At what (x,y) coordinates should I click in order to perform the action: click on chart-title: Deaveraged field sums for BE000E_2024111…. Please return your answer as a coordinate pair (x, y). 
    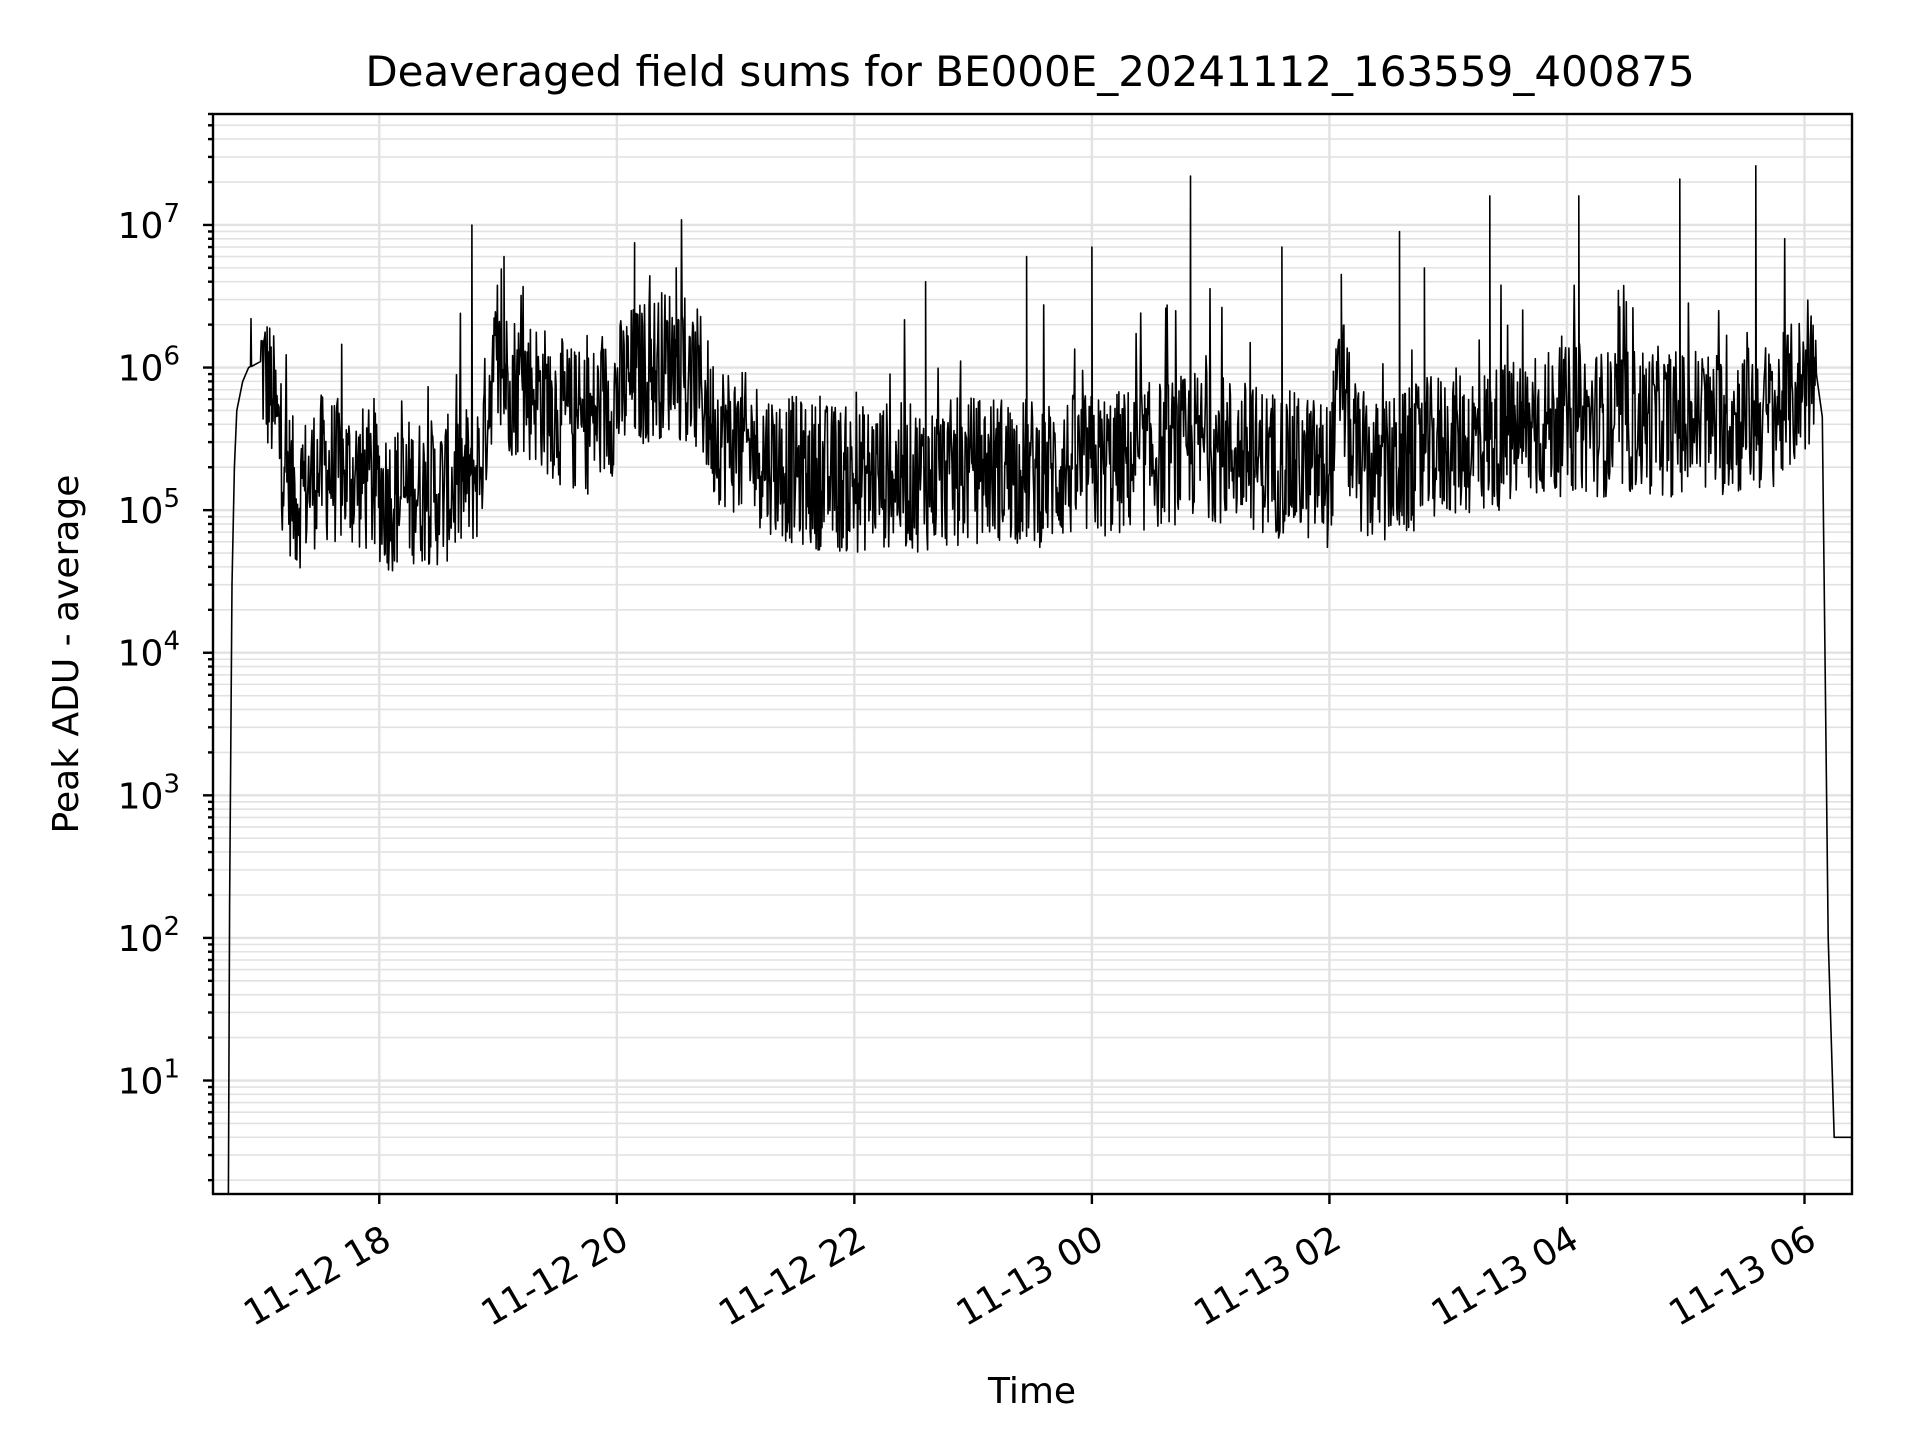
    Looking at the image, I should click on (1029, 71).